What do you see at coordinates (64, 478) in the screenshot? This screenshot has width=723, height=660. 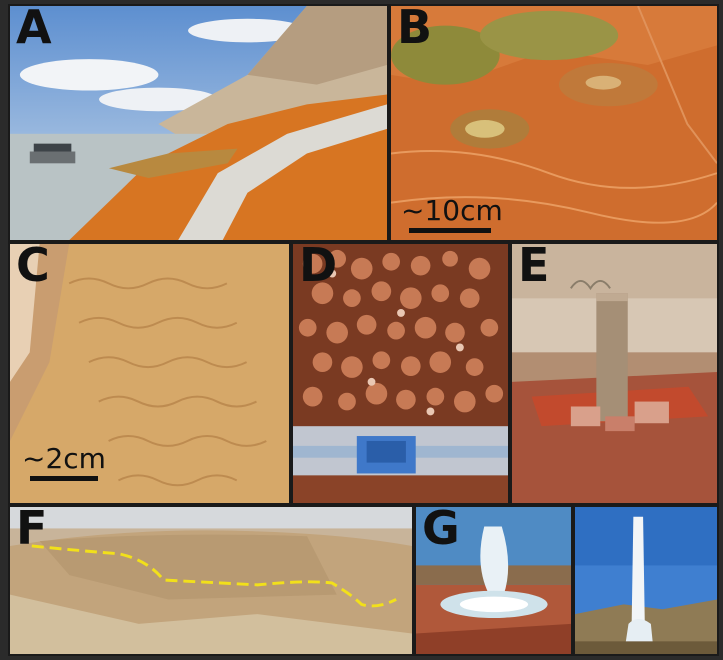 I see `panel-c-scale-bar` at bounding box center [64, 478].